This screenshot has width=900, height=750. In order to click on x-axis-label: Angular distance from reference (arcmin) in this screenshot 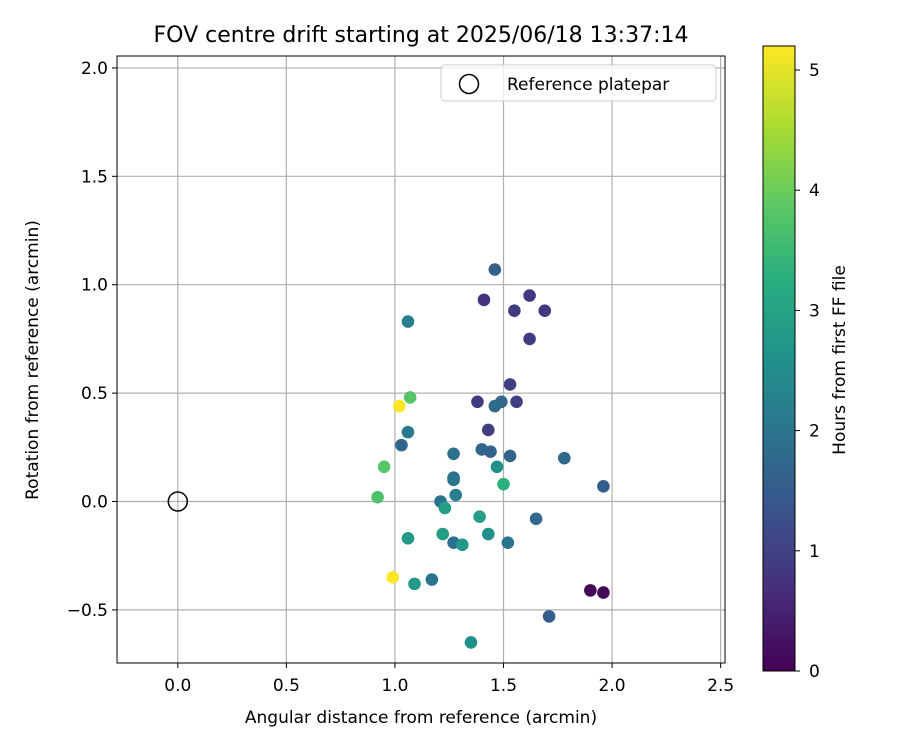, I will do `click(421, 718)`.